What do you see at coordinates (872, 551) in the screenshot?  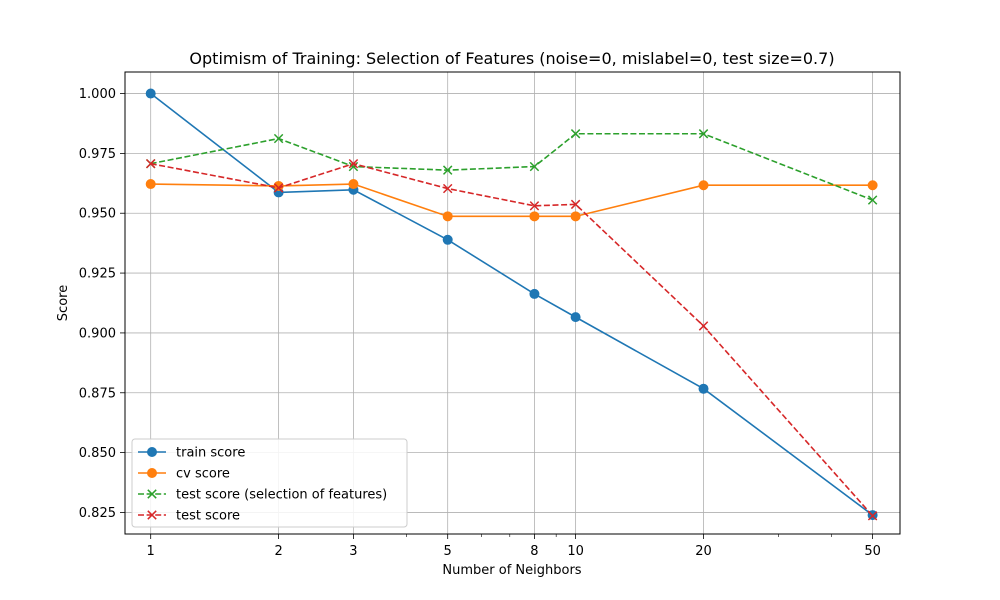 I see `x-tick-label: 50` at bounding box center [872, 551].